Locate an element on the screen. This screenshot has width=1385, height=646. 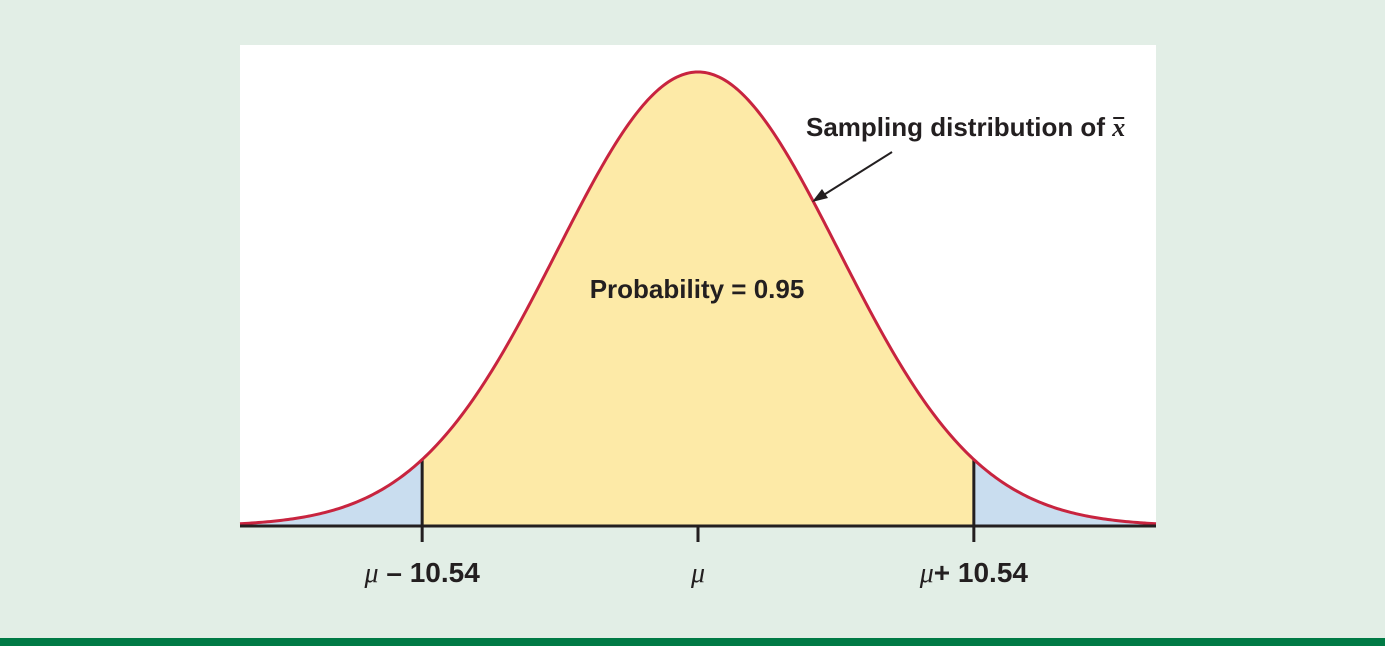
x-bar-symbol: x is located at coordinates (1118, 127).